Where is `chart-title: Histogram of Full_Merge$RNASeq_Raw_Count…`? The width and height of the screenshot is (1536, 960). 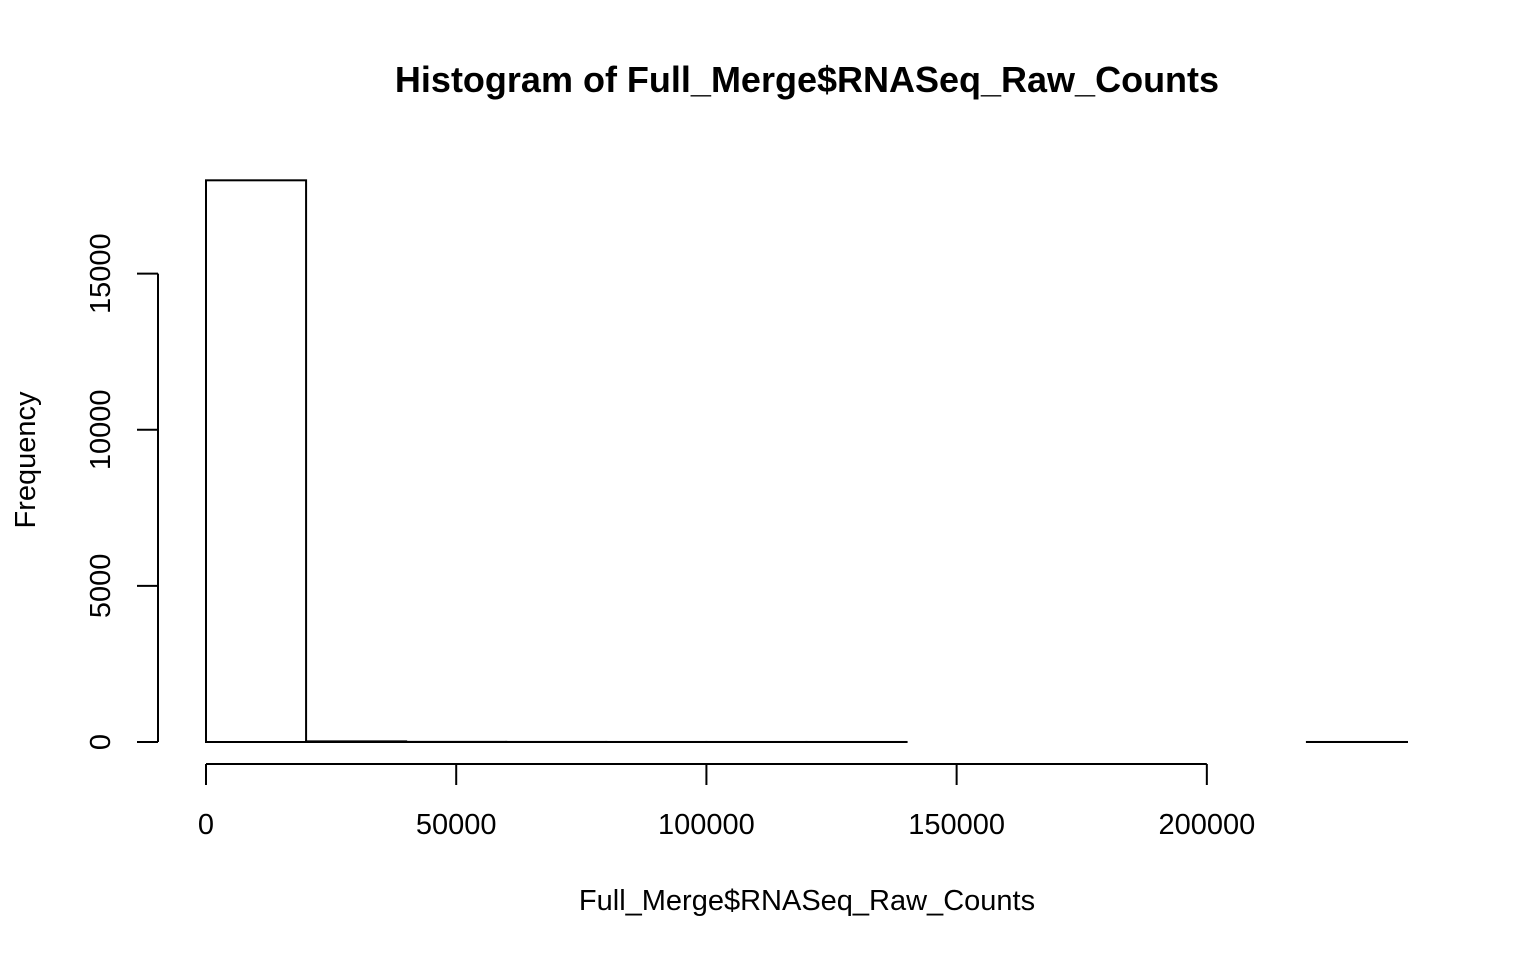
chart-title: Histogram of Full_Merge$RNASeq_Raw_Count… is located at coordinates (807, 79).